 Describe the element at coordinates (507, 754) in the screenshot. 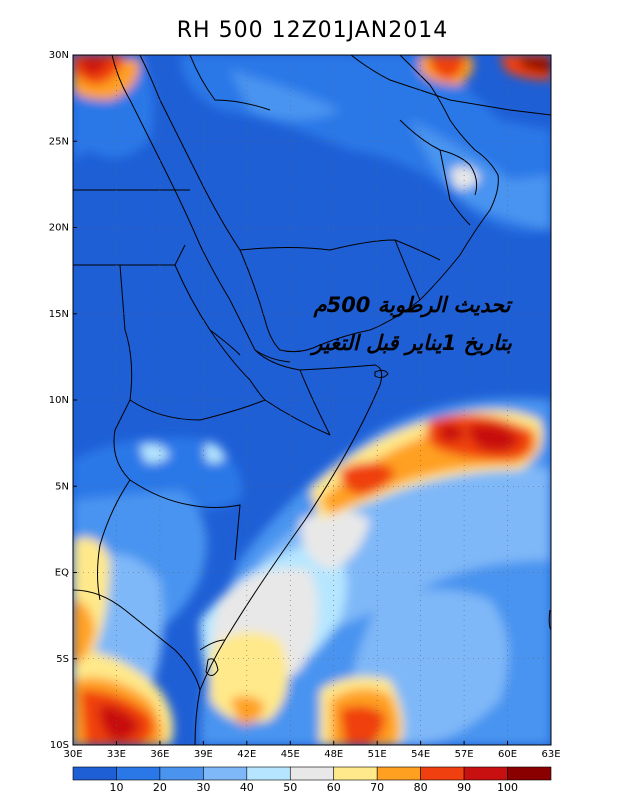

I see `lon-tick-label: 60E` at that location.